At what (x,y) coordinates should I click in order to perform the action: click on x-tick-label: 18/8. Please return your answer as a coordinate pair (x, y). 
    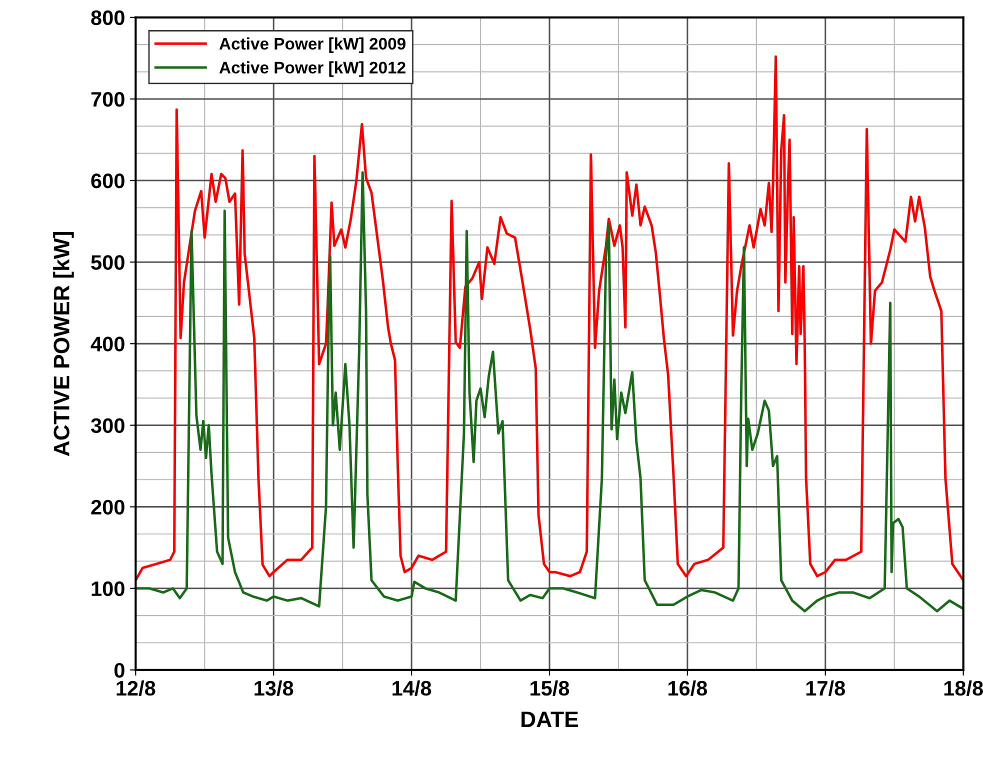
    Looking at the image, I should click on (963, 688).